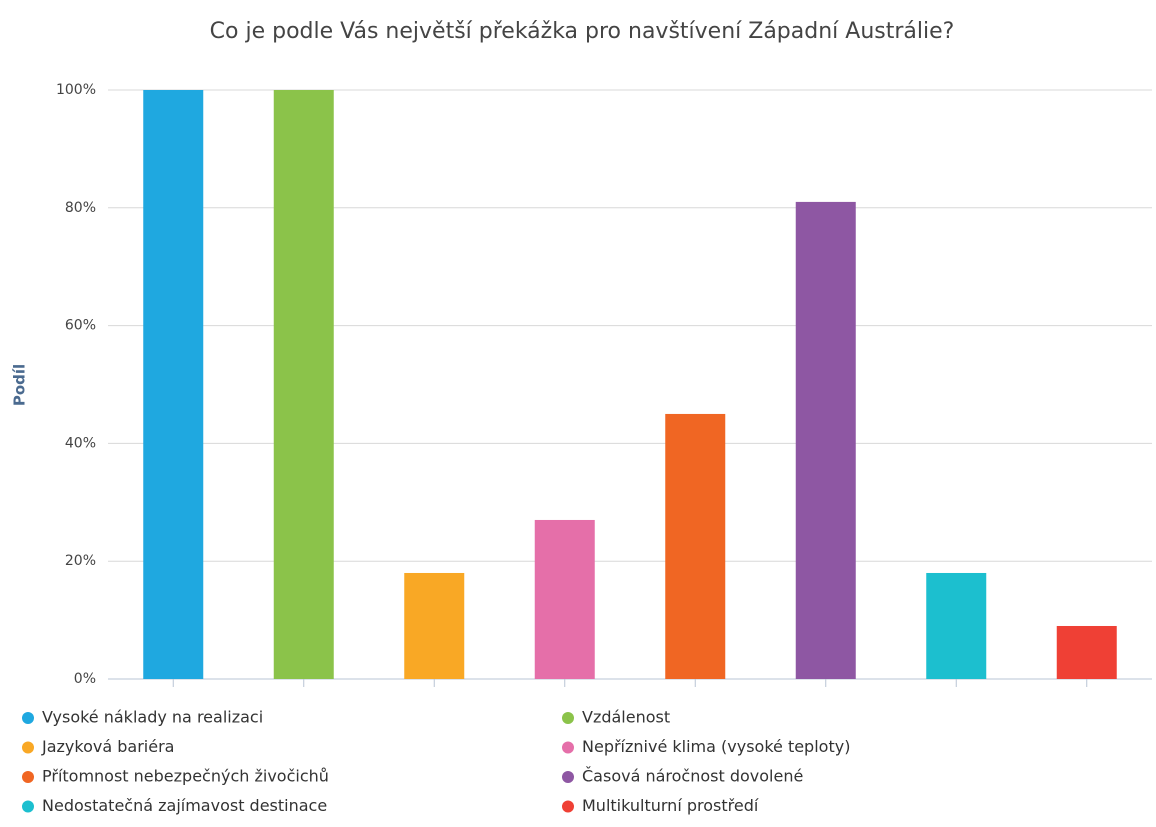 The width and height of the screenshot is (1156, 827). I want to click on y-tick-label: 40%, so click(80, 443).